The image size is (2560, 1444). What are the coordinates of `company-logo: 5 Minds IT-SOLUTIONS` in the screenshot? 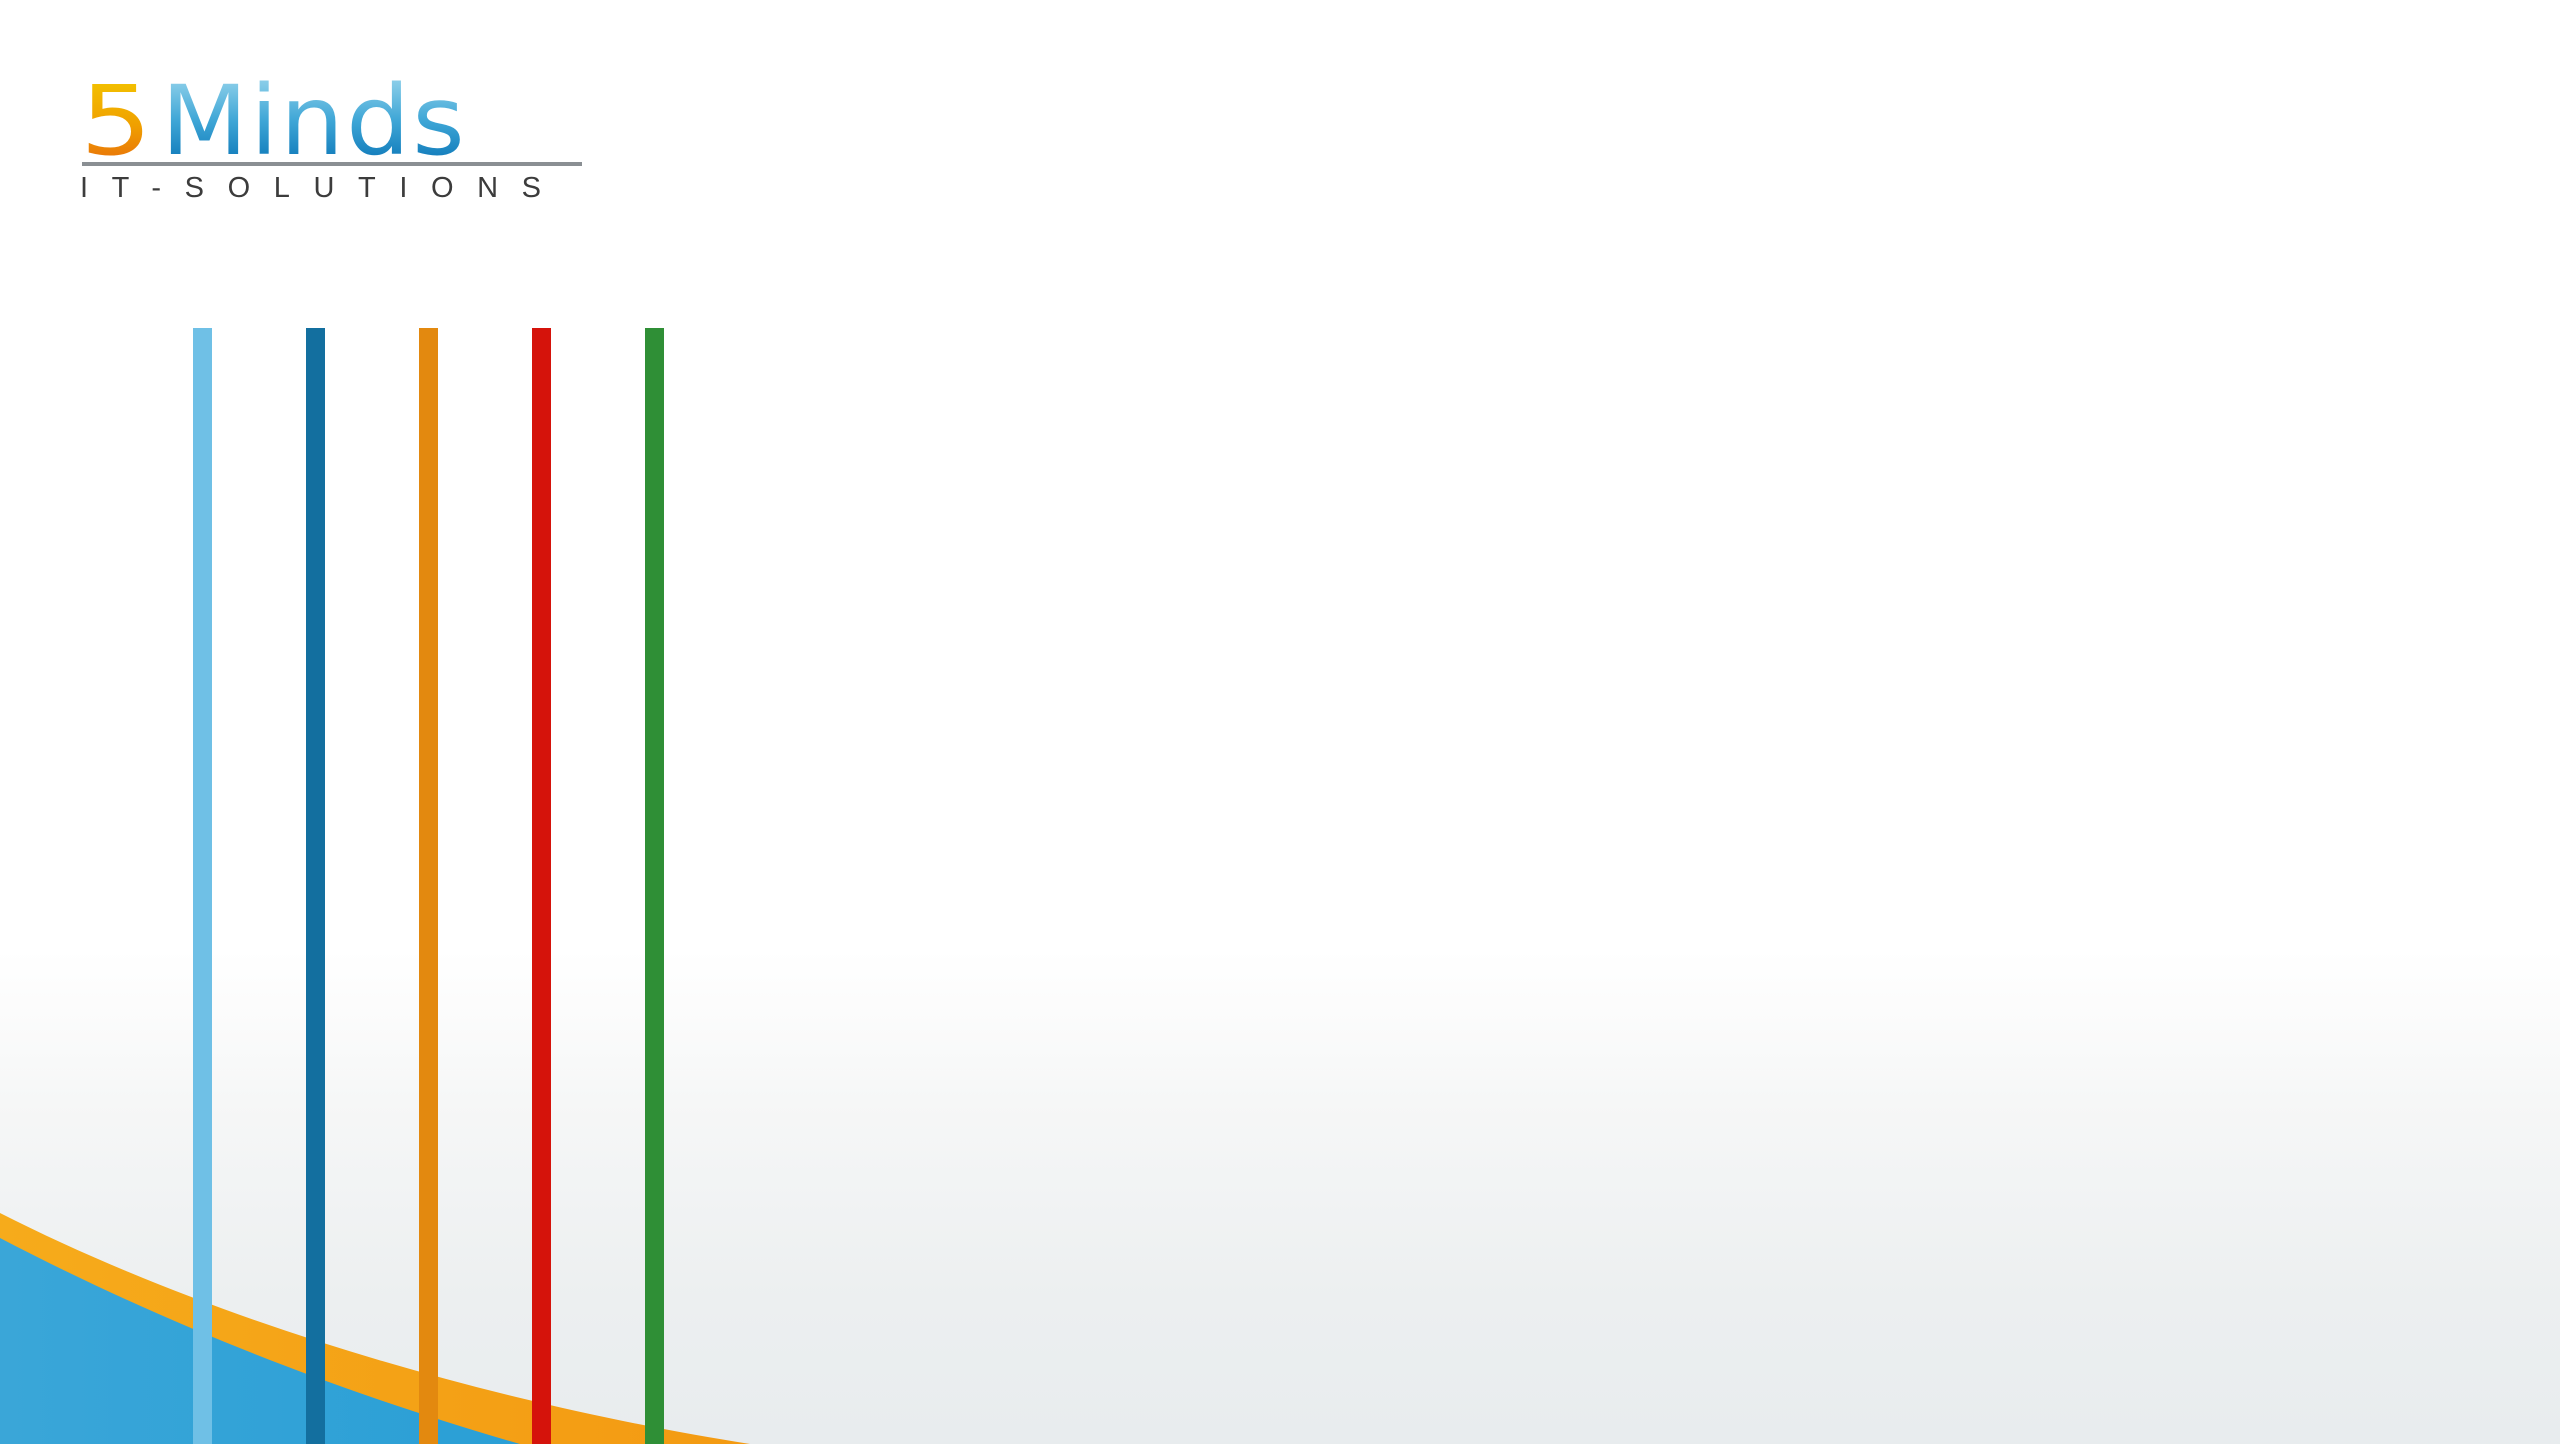 It's located at (332, 136).